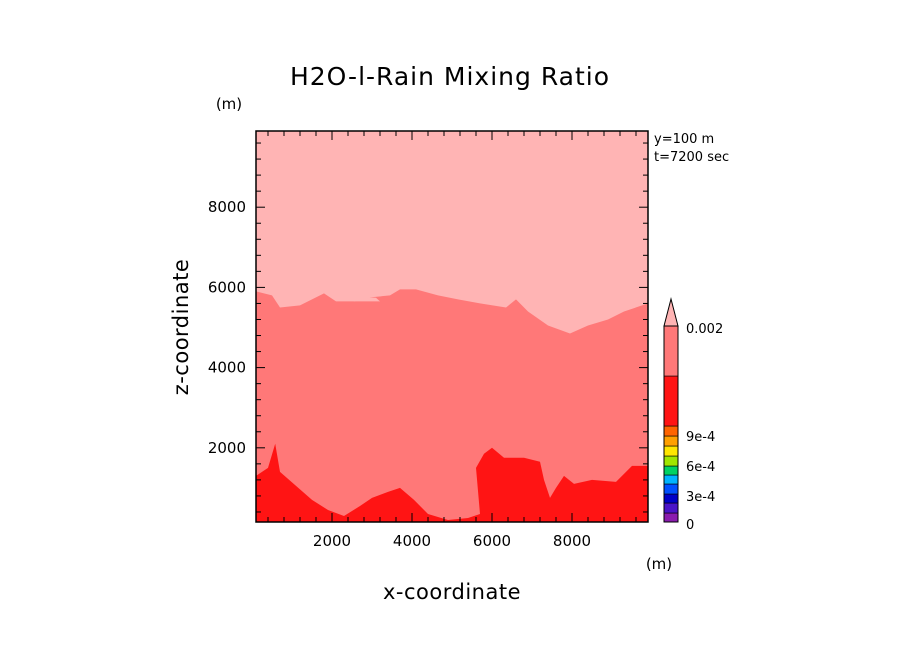 Image resolution: width=904 pixels, height=654 pixels. Describe the element at coordinates (365, 299) in the screenshot. I see `contour-region-upper-inclusion` at that location.